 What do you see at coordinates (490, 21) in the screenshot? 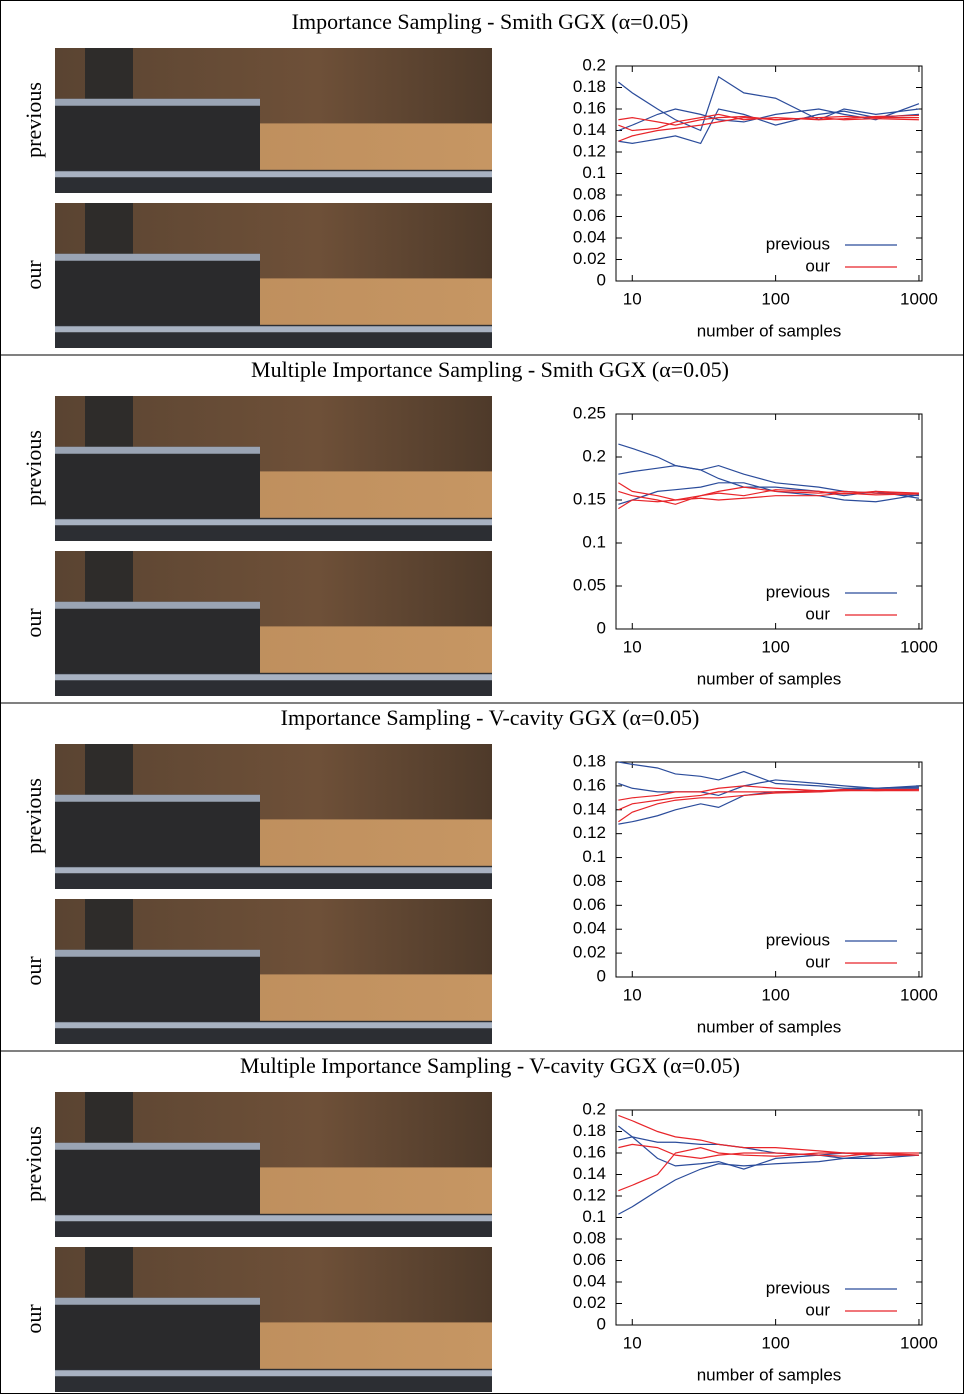
I see `panel-title: Importance Sampling - Smith GGX (α=0.05)` at bounding box center [490, 21].